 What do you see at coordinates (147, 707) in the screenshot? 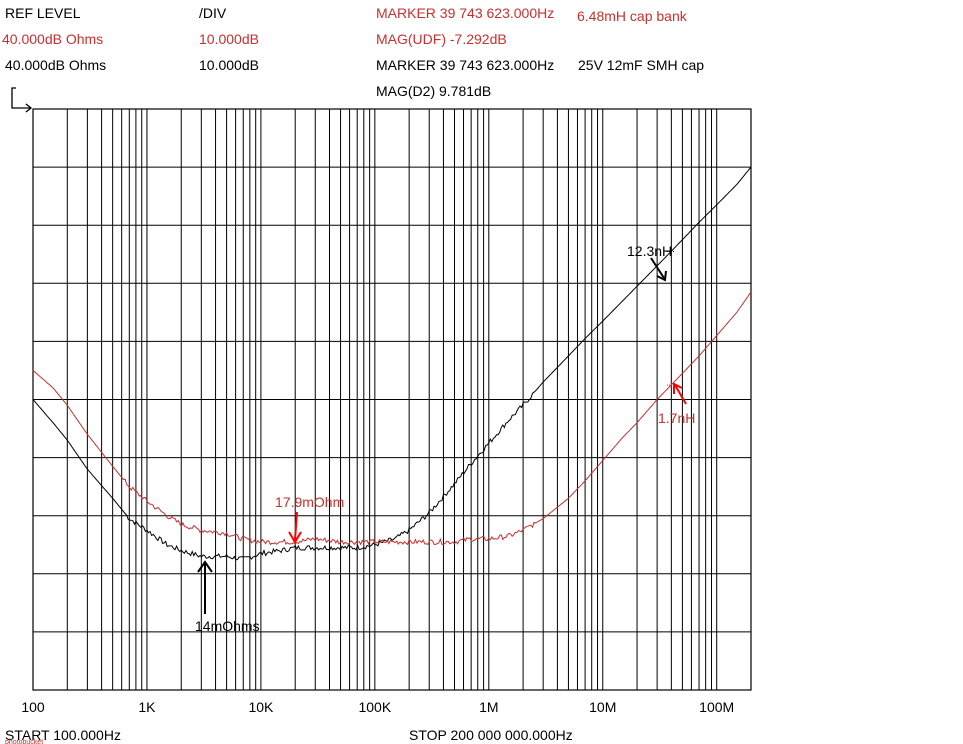
I see `x-tick-label: 1K` at bounding box center [147, 707].